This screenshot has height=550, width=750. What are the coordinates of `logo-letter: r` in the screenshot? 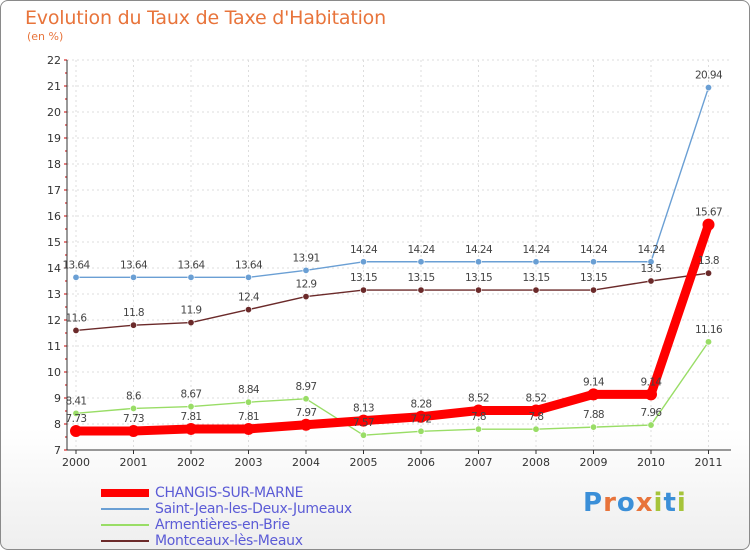 It's located at (610, 503).